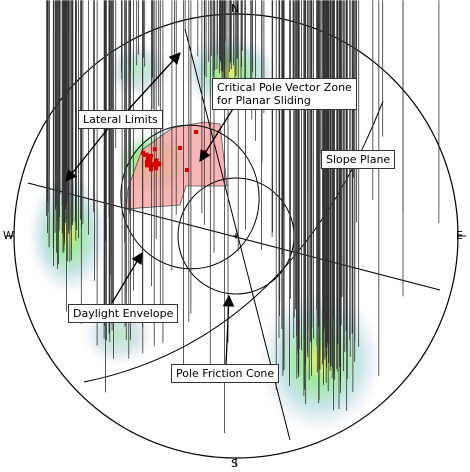 Image resolution: width=470 pixels, height=472 pixels. What do you see at coordinates (218, 132) in the screenshot?
I see `arrow-critical` at bounding box center [218, 132].